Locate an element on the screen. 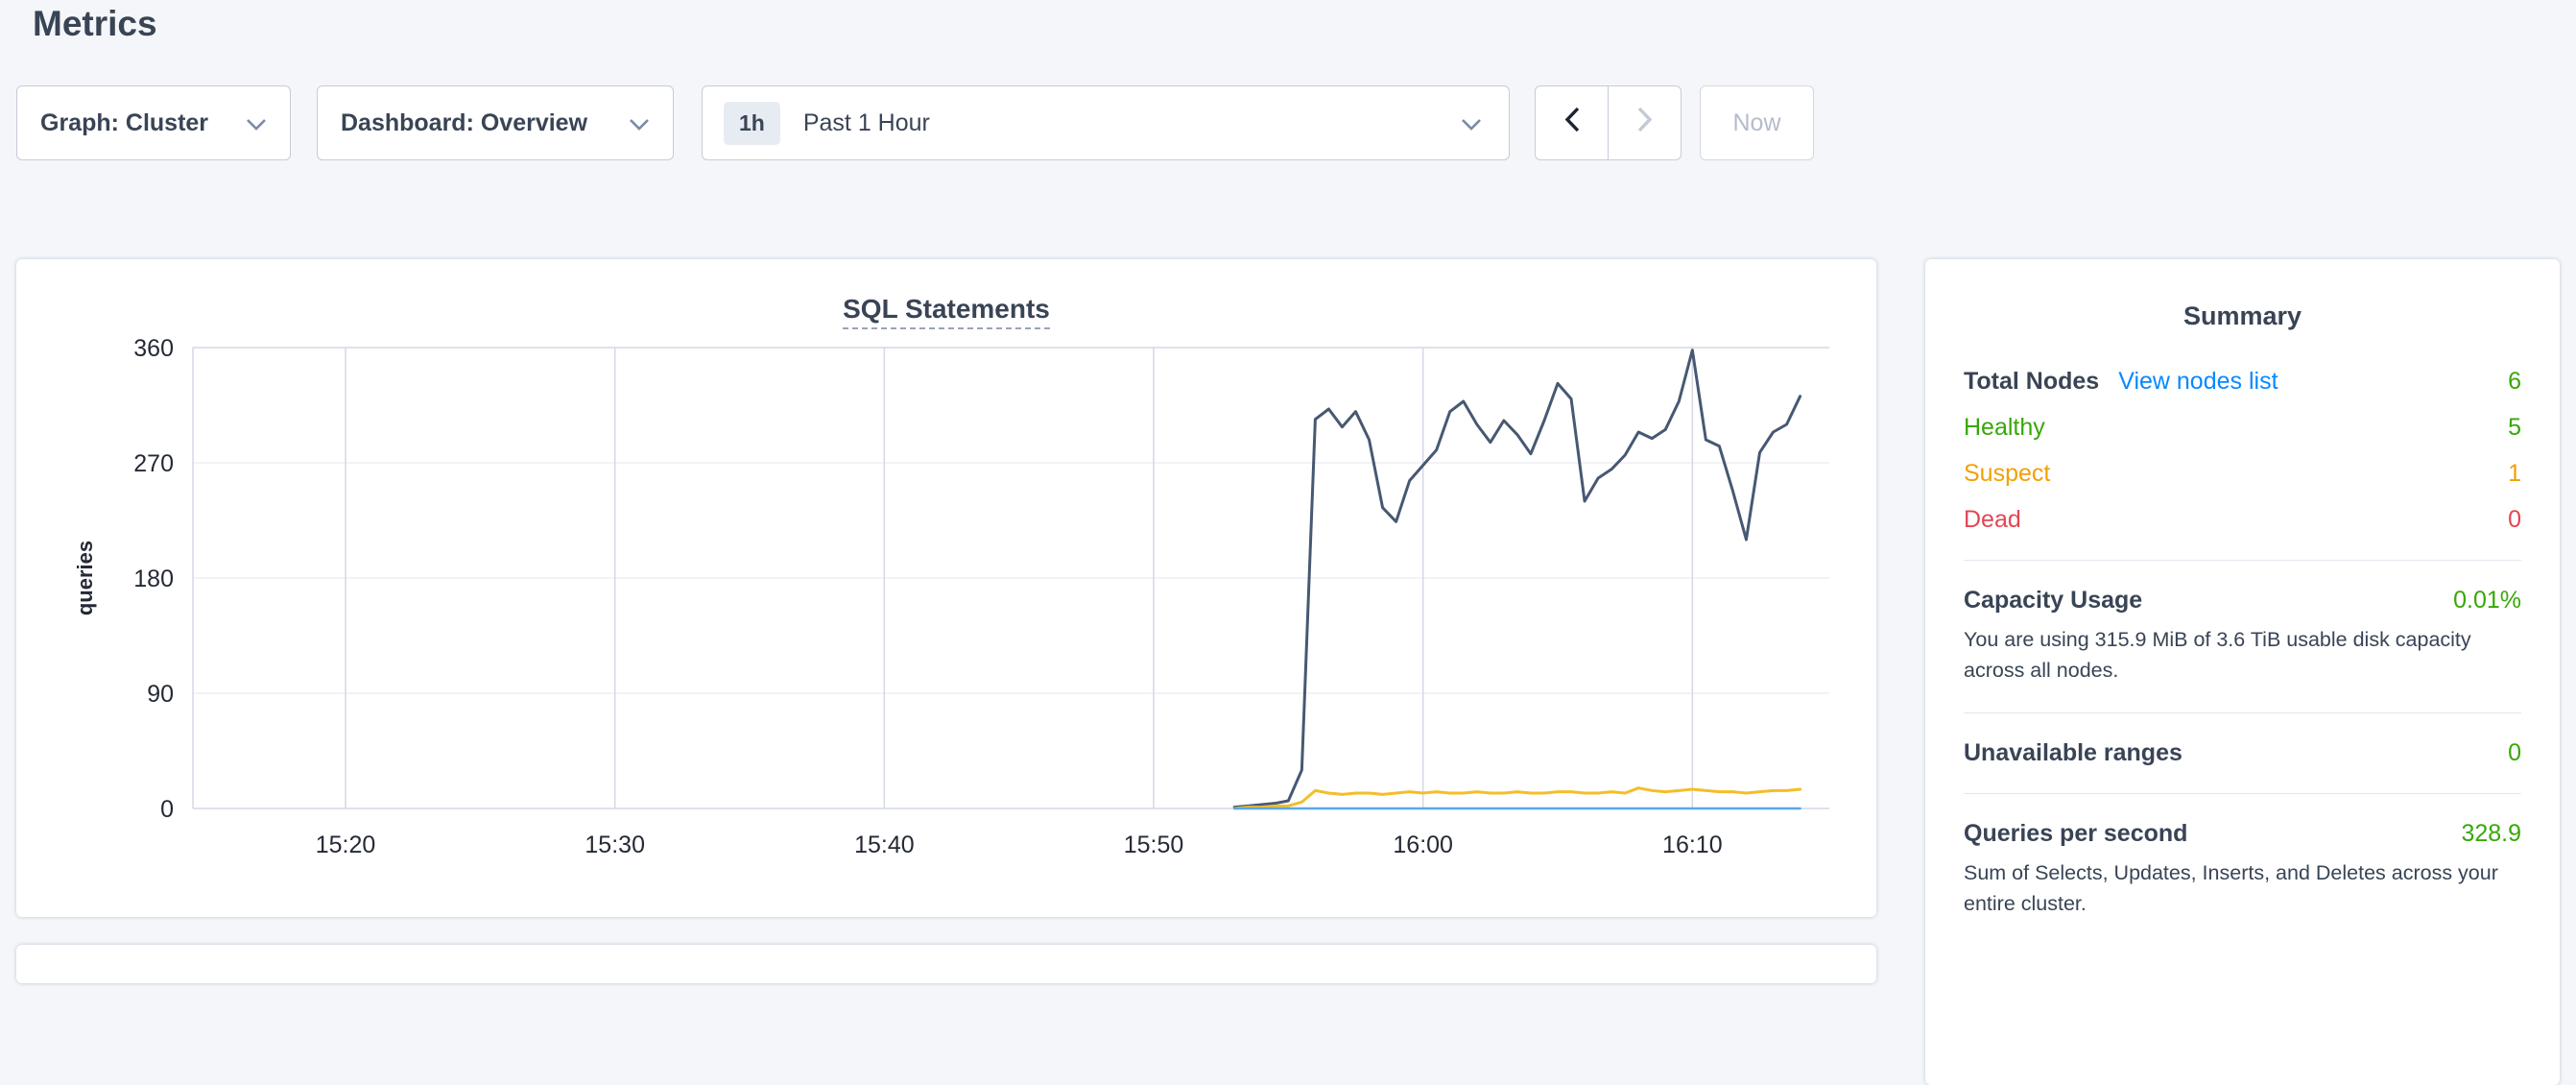 This screenshot has height=1085, width=2576. time-range-selector: 1h Past 1 Hour is located at coordinates (1106, 122).